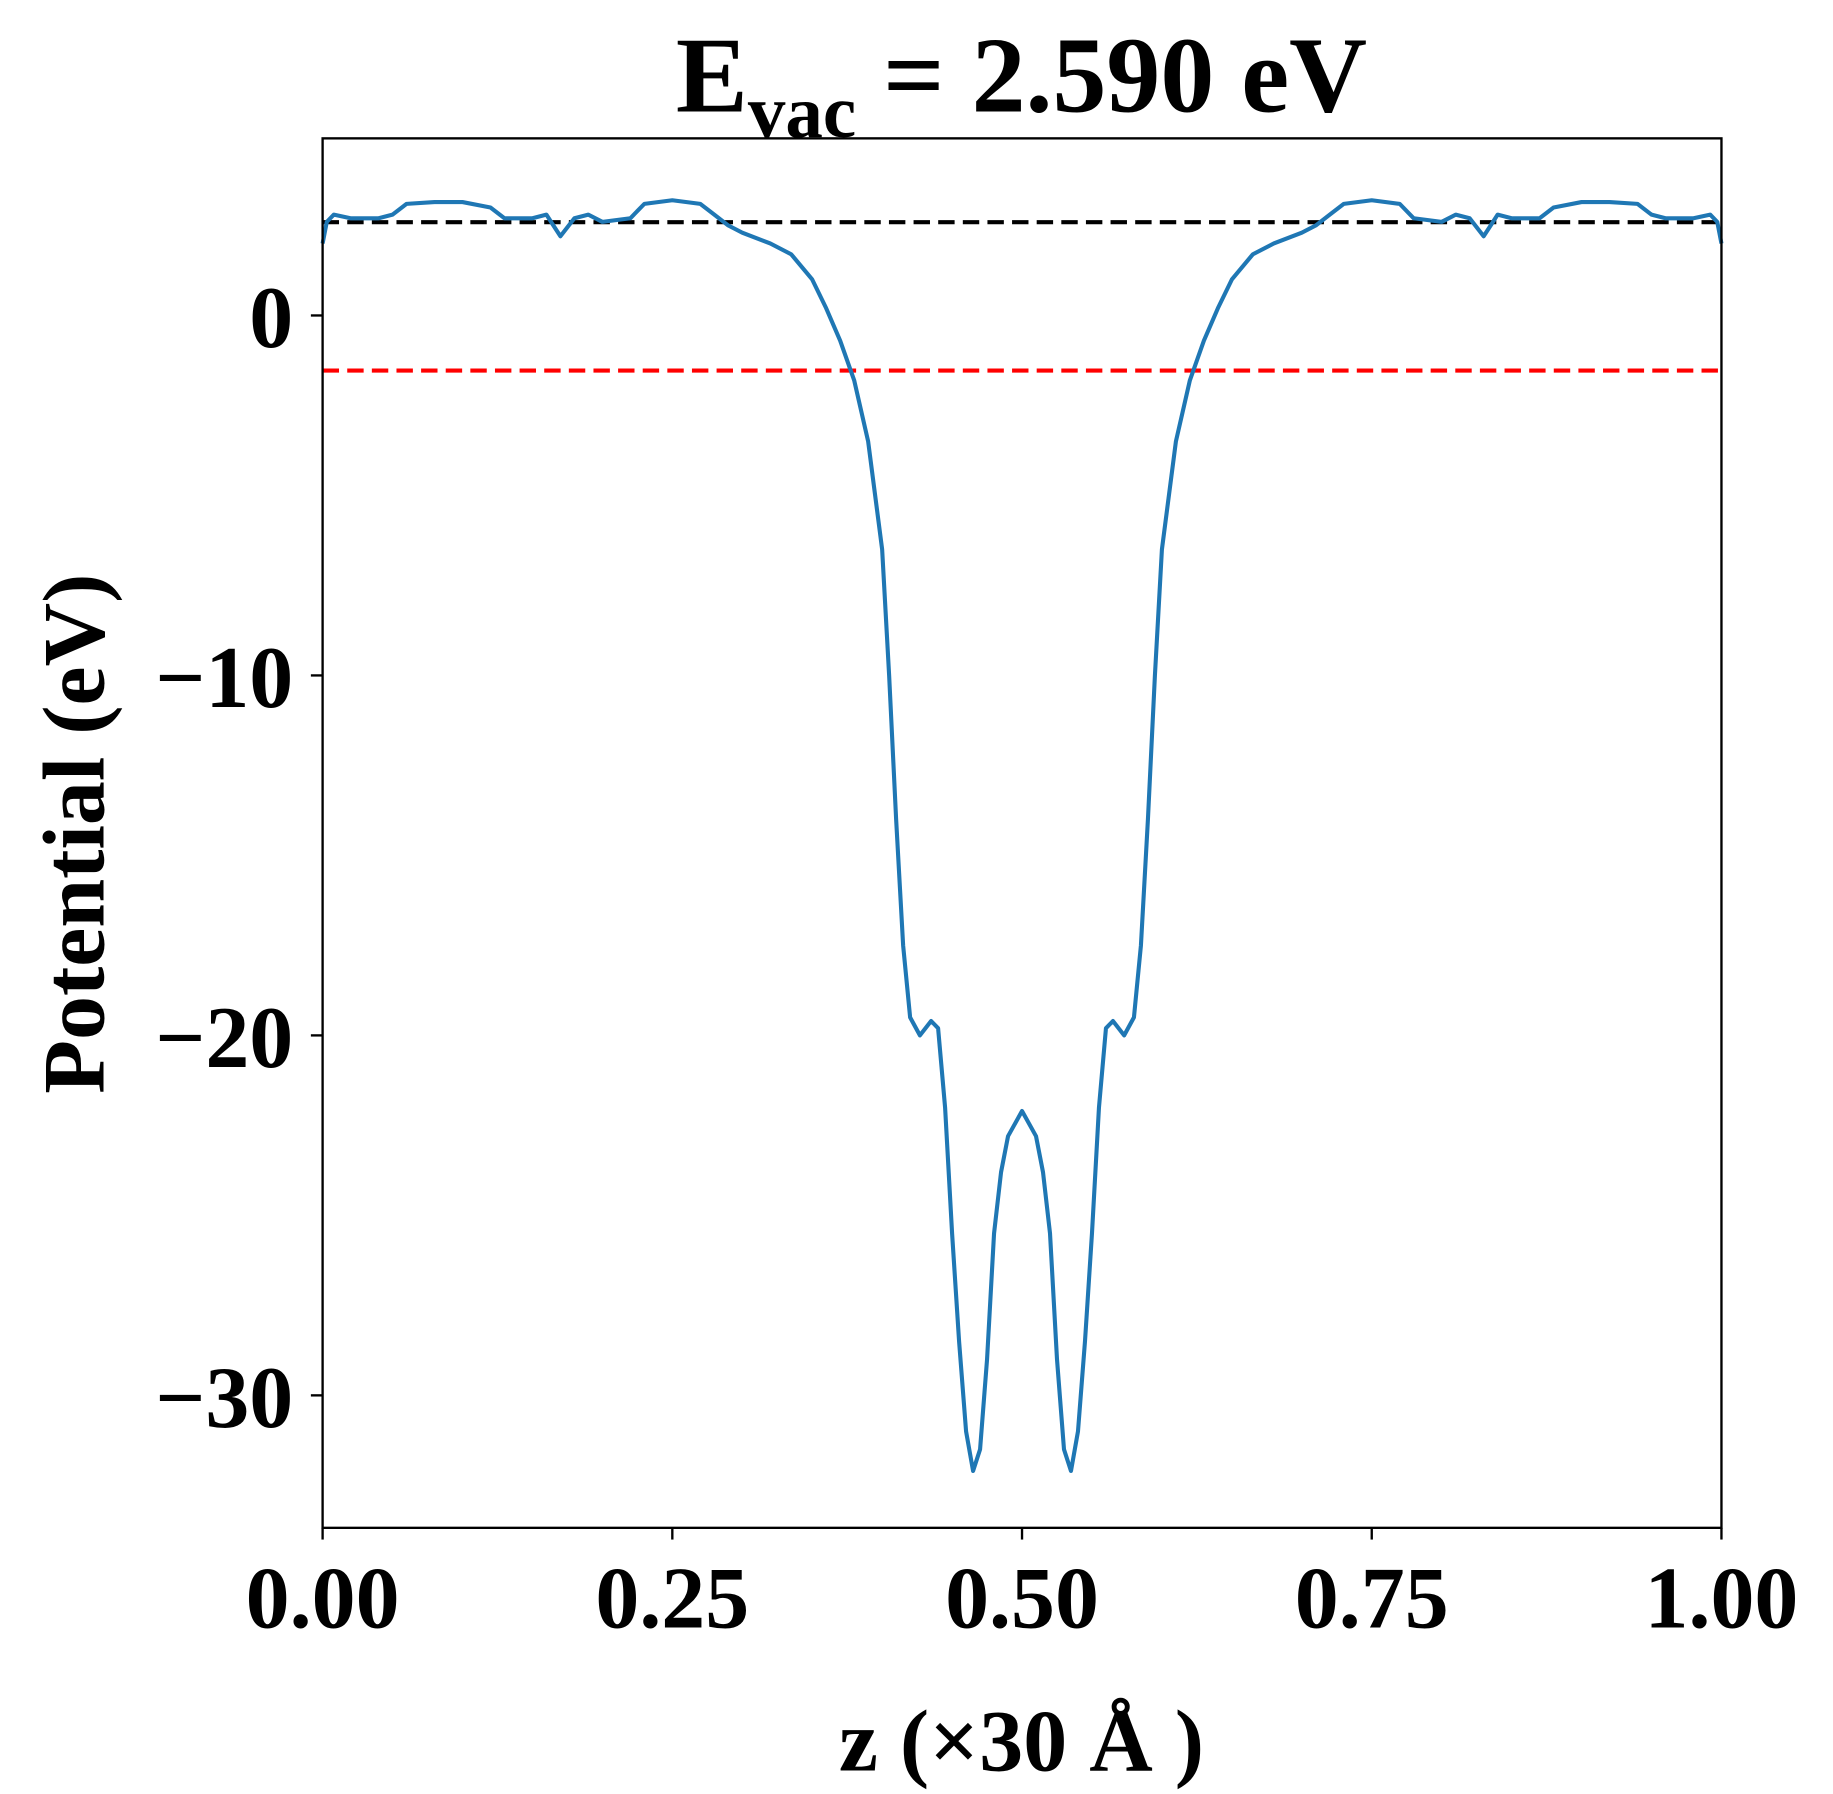 The width and height of the screenshot is (1833, 1794). Describe the element at coordinates (1022, 1598) in the screenshot. I see `x-tick-label: 0.50` at that location.